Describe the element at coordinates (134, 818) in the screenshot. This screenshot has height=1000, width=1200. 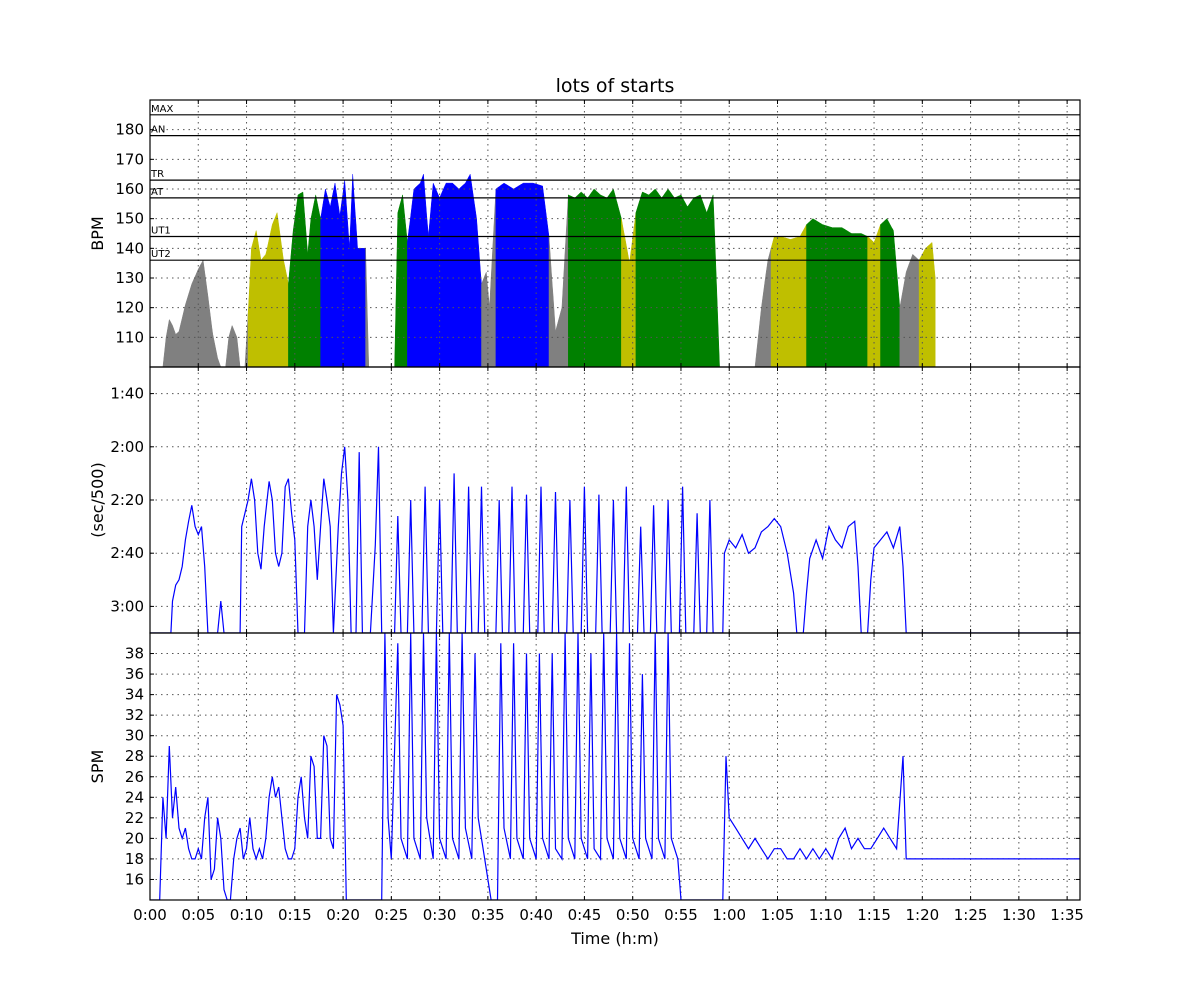
I see `y-tick-label: 22` at that location.